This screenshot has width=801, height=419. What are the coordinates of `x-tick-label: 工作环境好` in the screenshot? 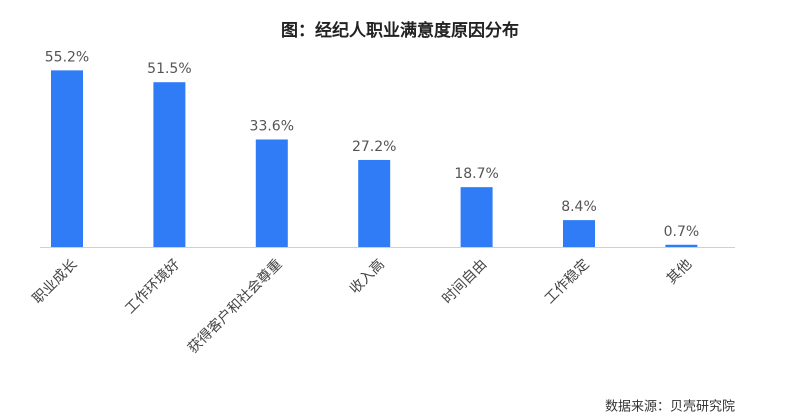 It's located at (152, 286).